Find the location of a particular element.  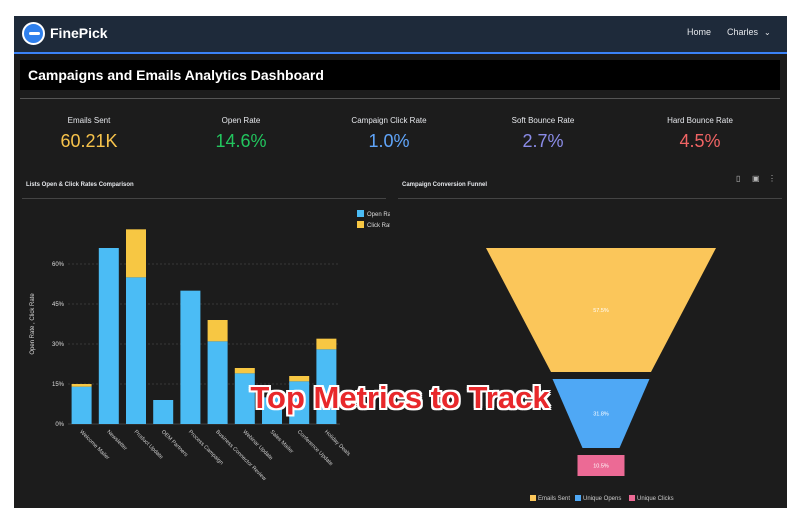

chevron-down-icon: ⌄ is located at coordinates (767, 32).